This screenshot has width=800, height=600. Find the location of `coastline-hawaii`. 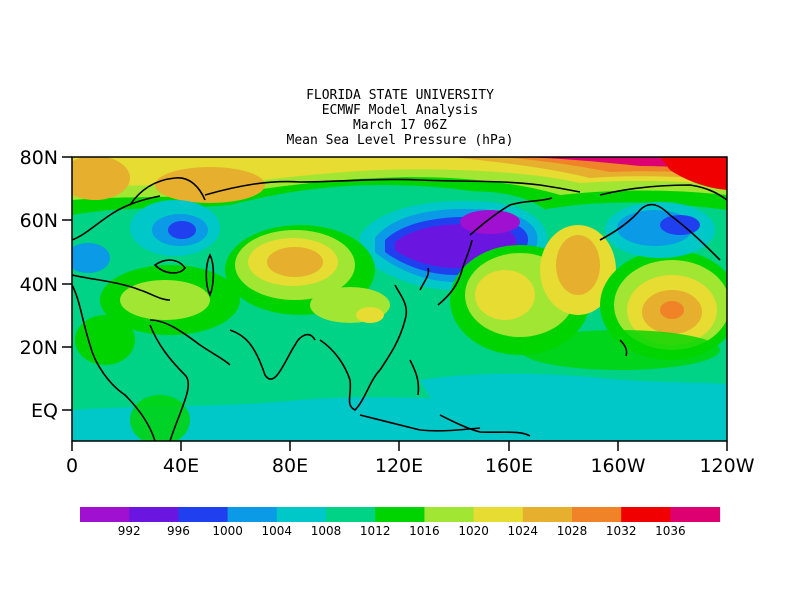

coastline-hawaii is located at coordinates (623, 348).